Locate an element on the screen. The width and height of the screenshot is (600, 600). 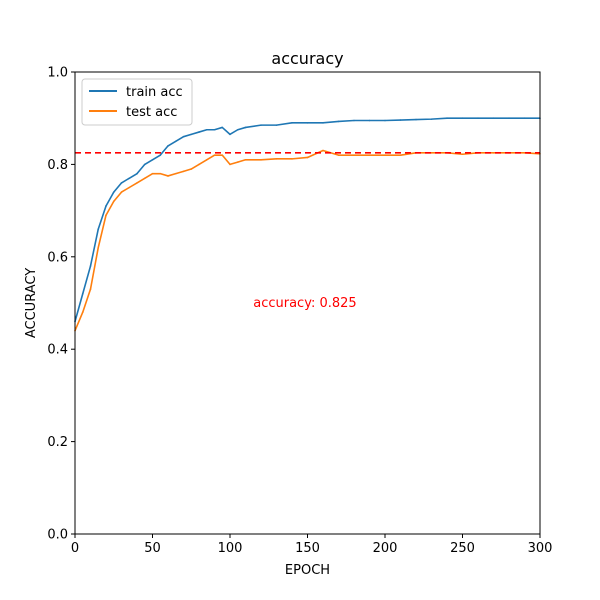
x-tick-label: 100 is located at coordinates (230, 548).